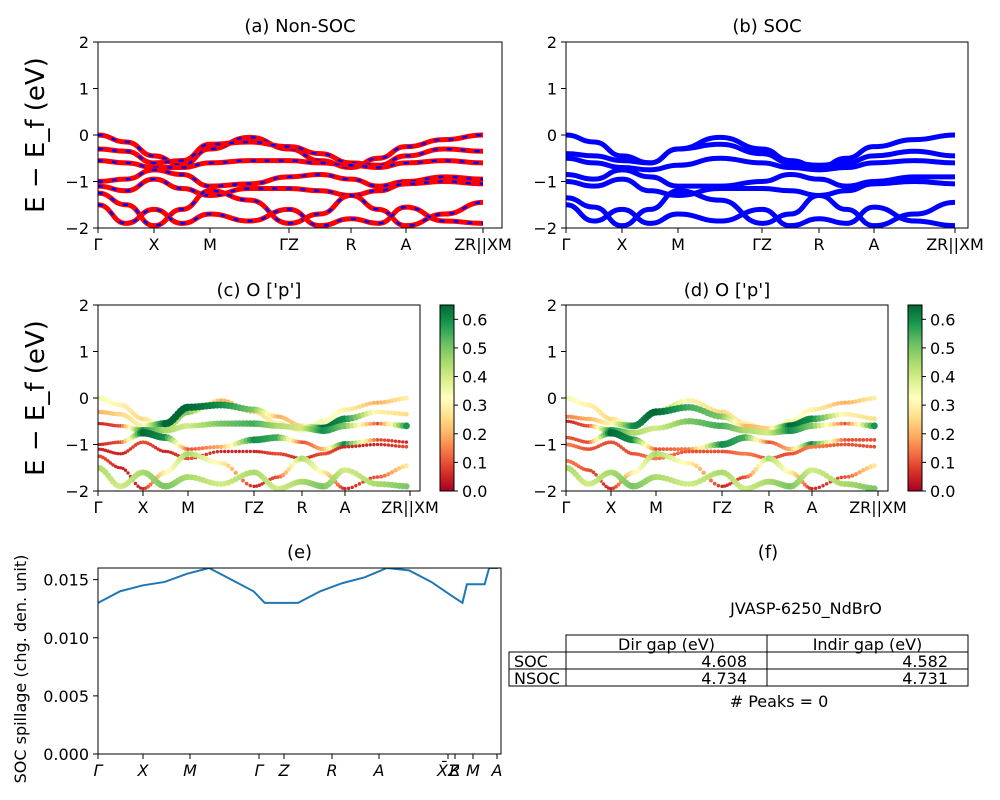 The height and width of the screenshot is (800, 1000). I want to click on colorbar-tick-label: 0.6, so click(942, 319).